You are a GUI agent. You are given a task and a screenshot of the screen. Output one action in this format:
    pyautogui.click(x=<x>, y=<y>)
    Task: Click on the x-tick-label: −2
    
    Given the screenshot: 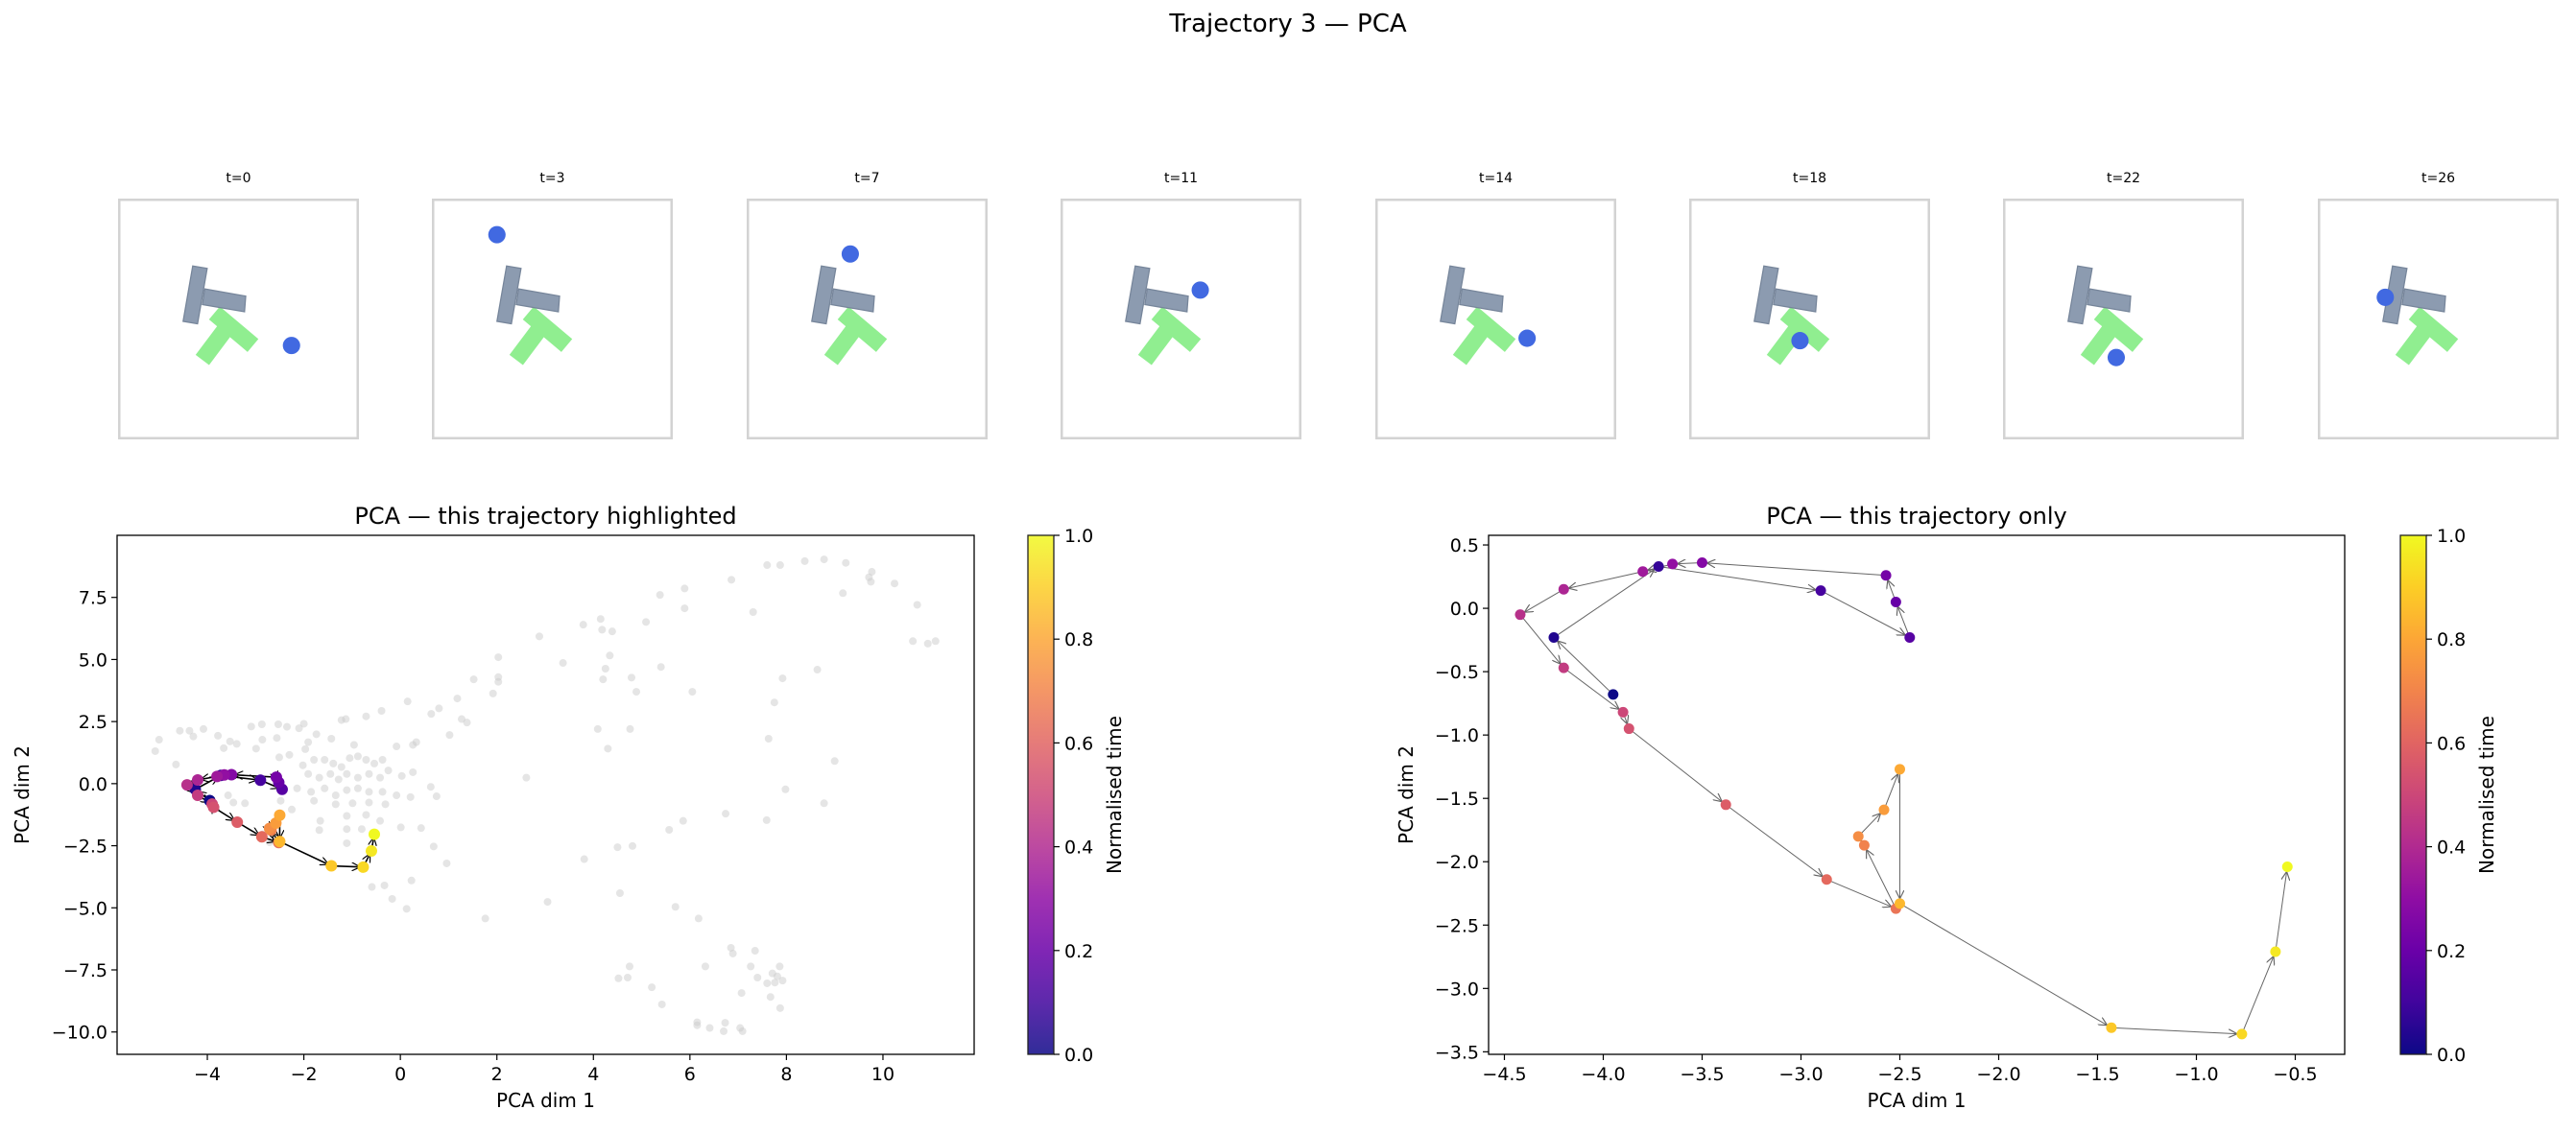 What is the action you would take?
    pyautogui.click(x=304, y=1074)
    